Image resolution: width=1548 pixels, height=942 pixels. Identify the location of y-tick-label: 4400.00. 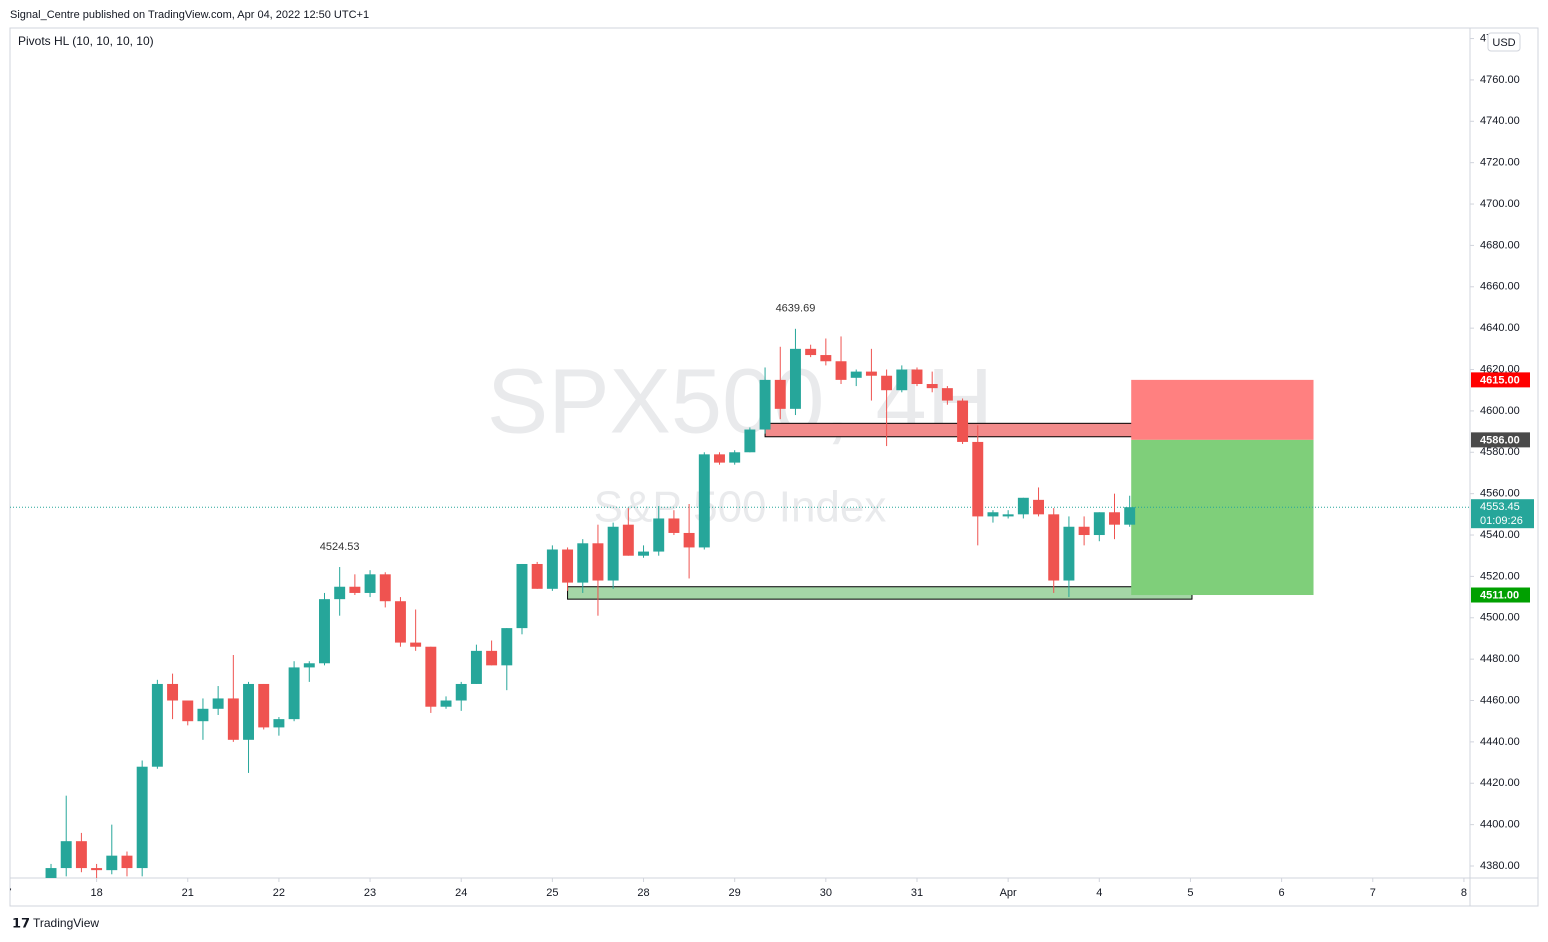
(1500, 825).